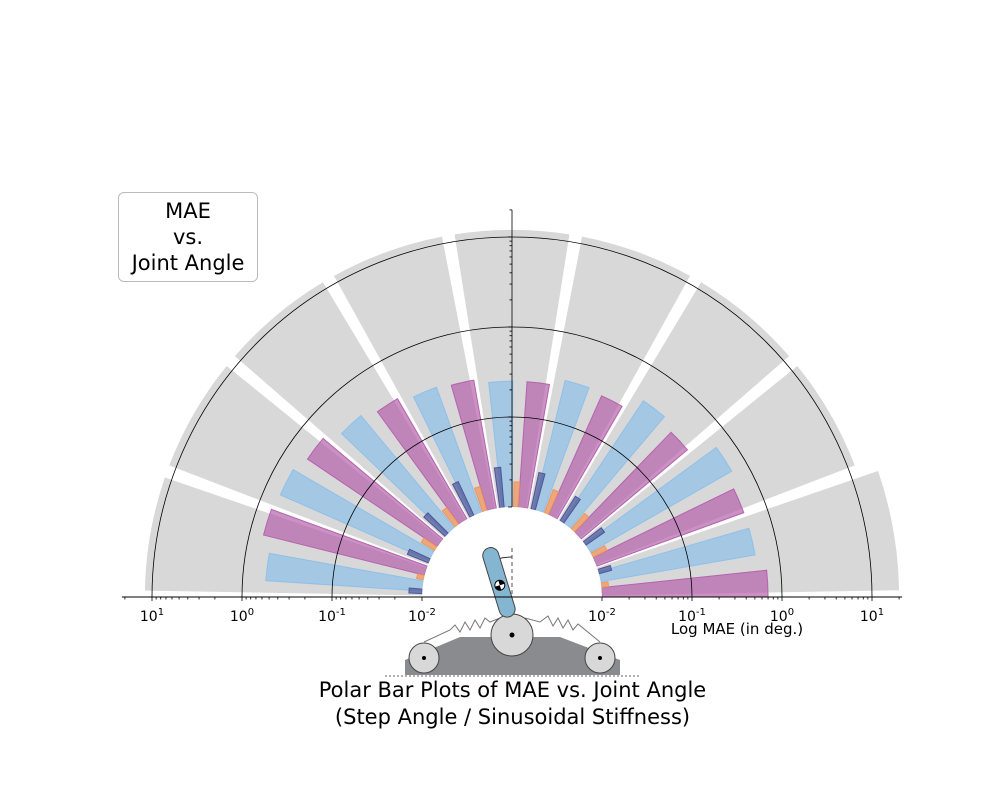 The image size is (1000, 800). Describe the element at coordinates (462, 630) in the screenshot. I see `left-spring` at that location.